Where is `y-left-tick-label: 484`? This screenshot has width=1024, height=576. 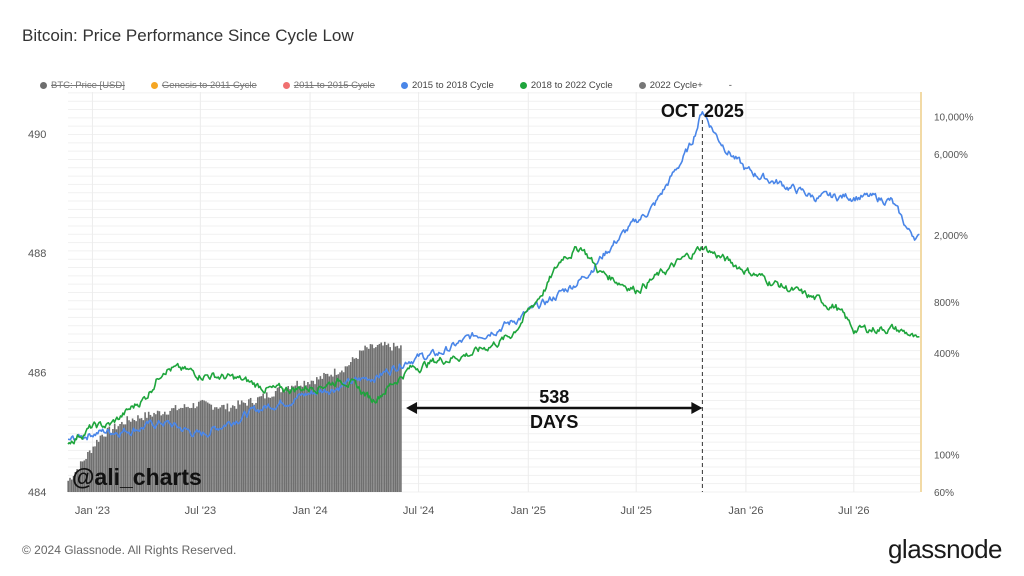
y-left-tick-label: 484 is located at coordinates (37, 493).